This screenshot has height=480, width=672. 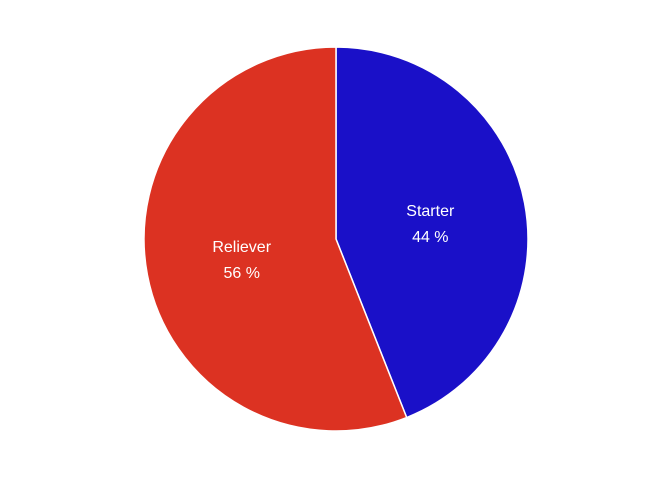 I want to click on labels-layer: Starter 44 % Reliever 56 %, so click(x=333, y=242).